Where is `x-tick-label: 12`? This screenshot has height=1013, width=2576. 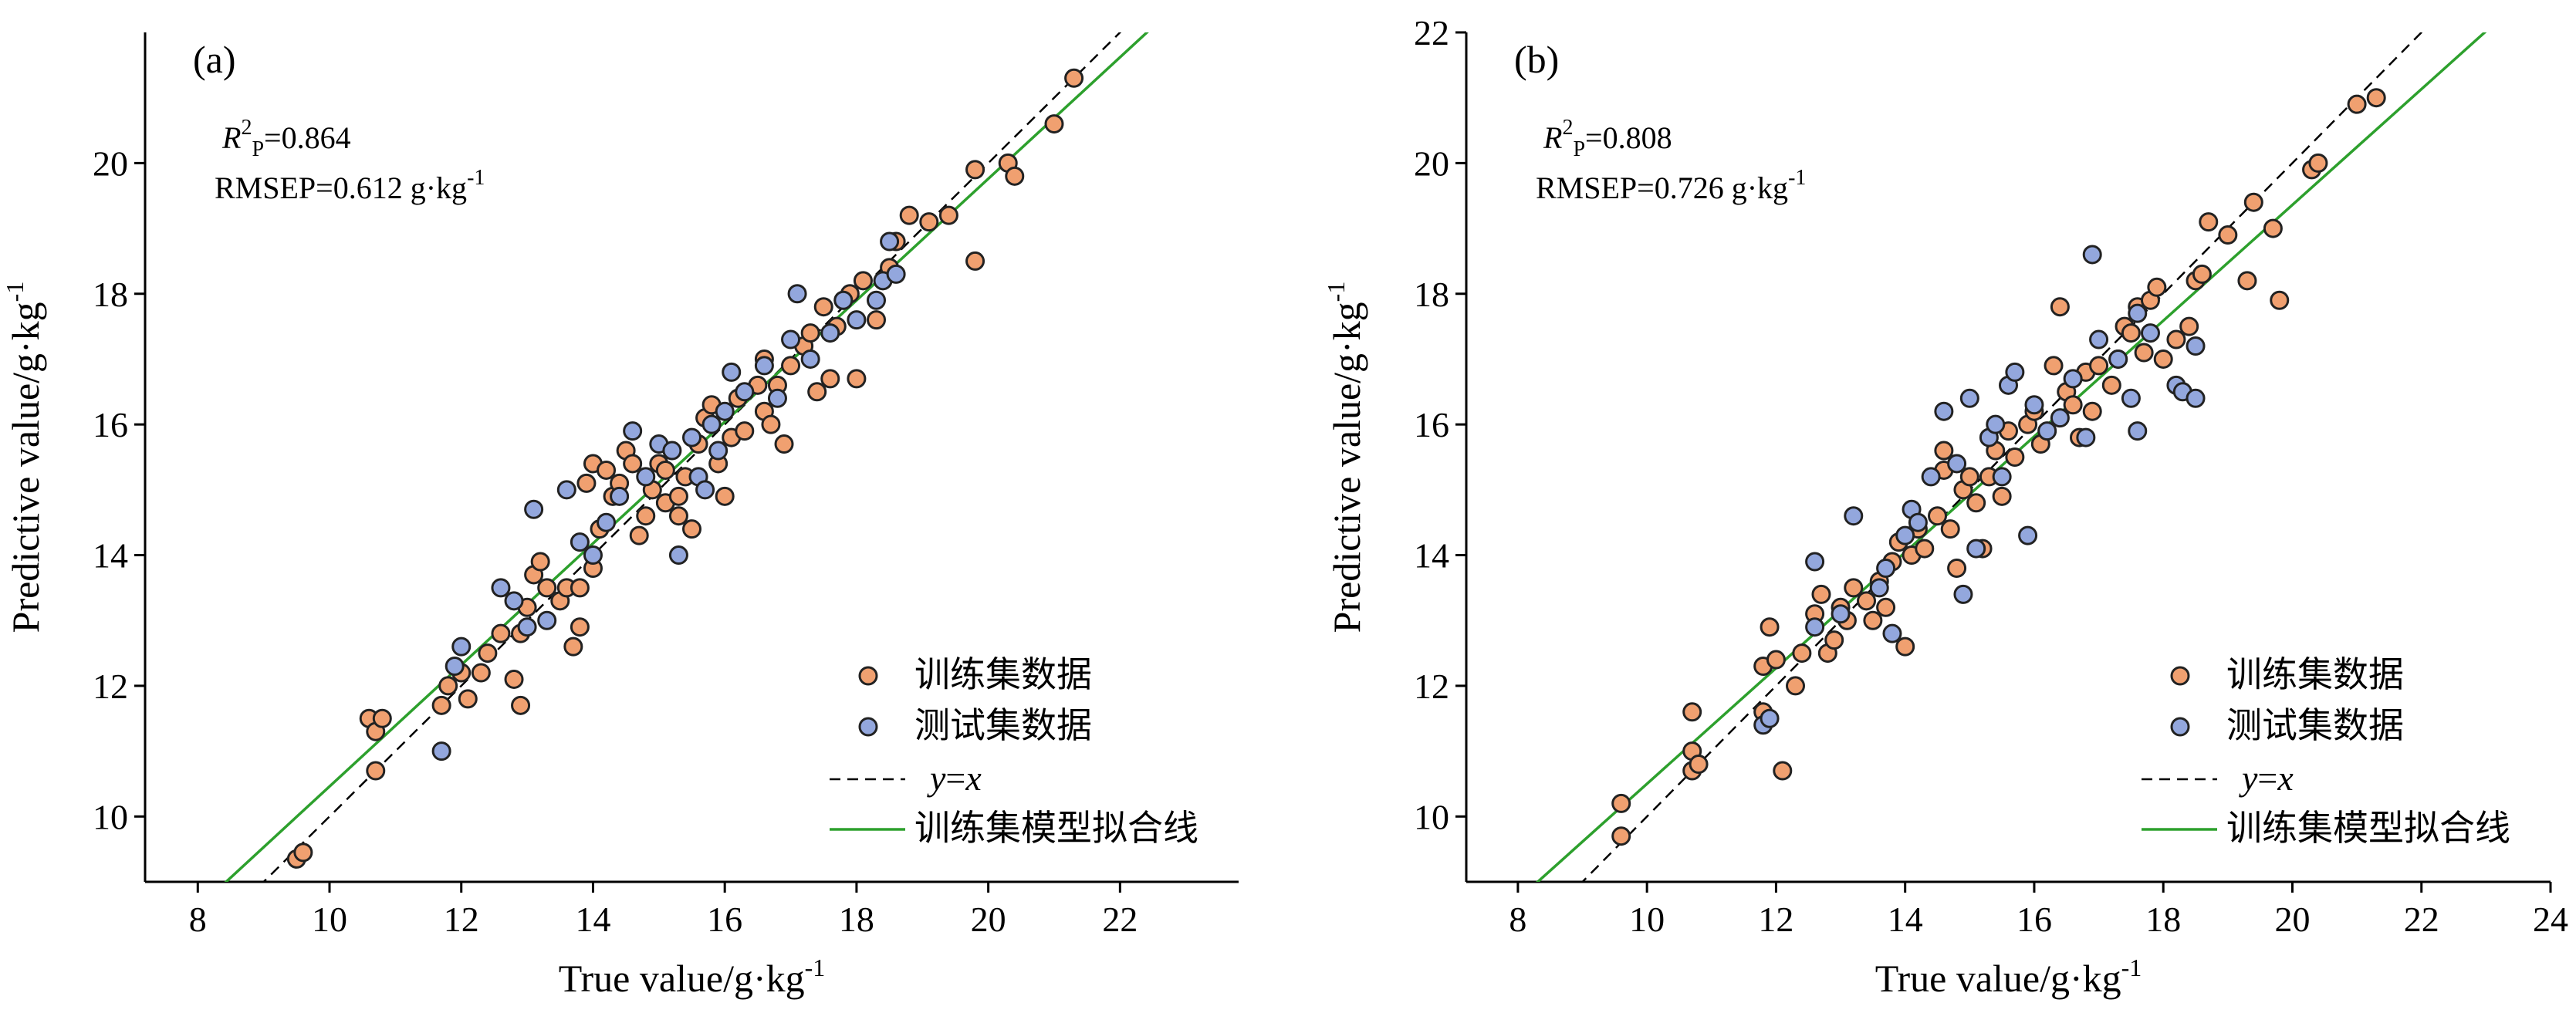 x-tick-label: 12 is located at coordinates (1776, 919).